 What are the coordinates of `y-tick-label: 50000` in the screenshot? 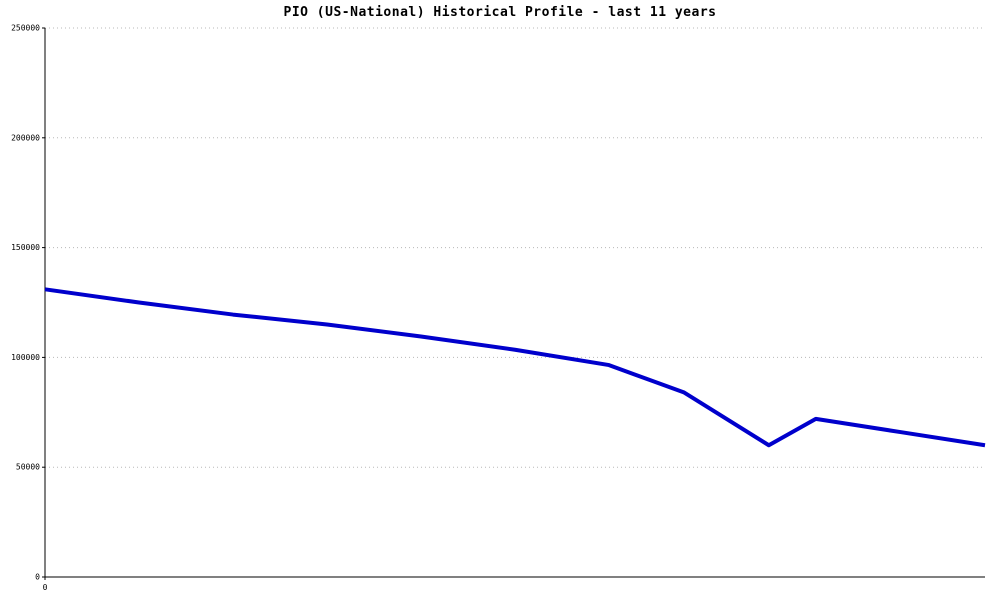 It's located at (28, 467).